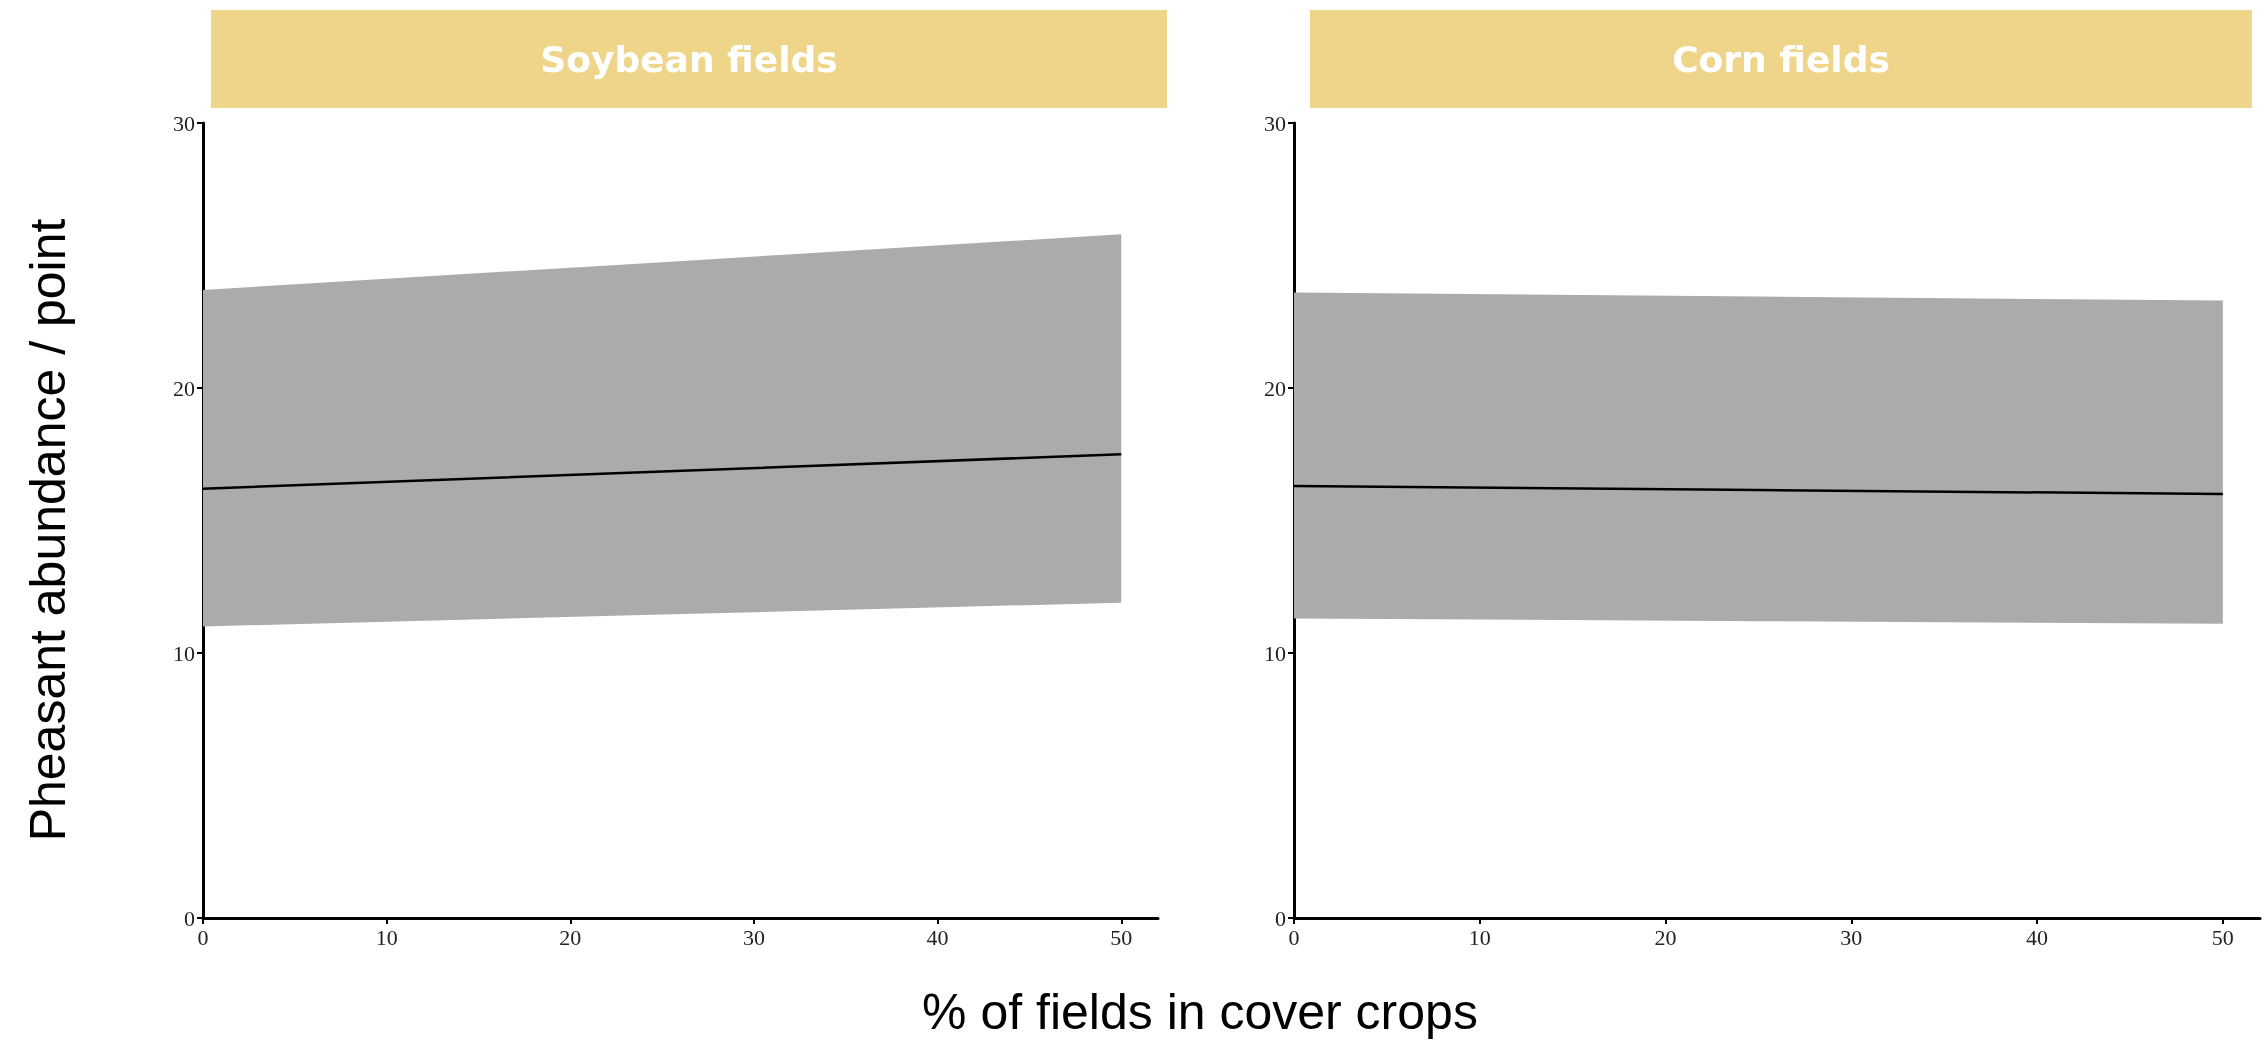 Image resolution: width=2262 pixels, height=1054 pixels. What do you see at coordinates (48, 530) in the screenshot?
I see `y-axis-title: Pheasant abundance / point` at bounding box center [48, 530].